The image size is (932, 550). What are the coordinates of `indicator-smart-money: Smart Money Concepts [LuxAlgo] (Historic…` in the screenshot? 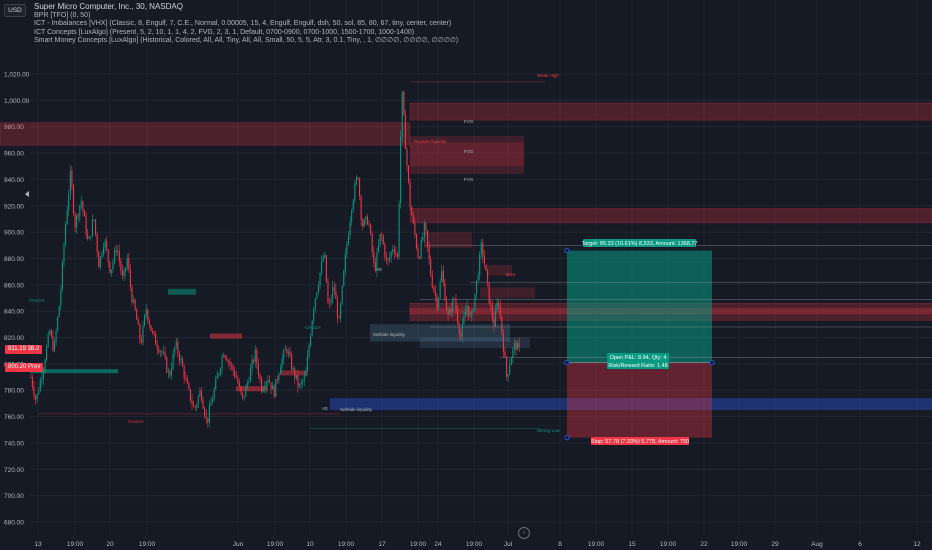 It's located at (246, 41).